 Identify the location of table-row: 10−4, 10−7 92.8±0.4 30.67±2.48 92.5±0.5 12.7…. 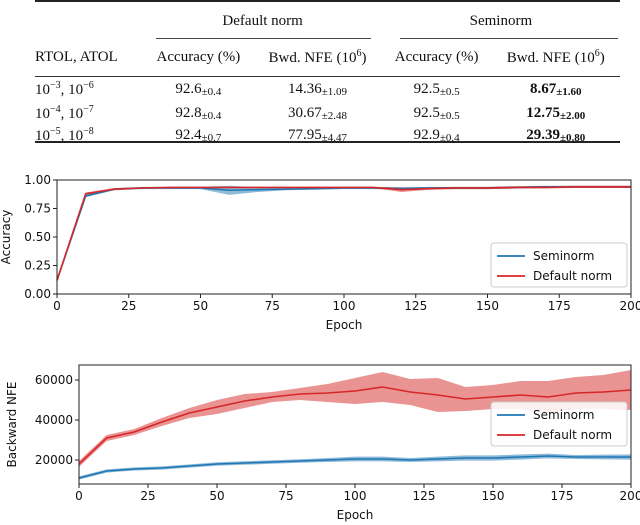
(327, 113).